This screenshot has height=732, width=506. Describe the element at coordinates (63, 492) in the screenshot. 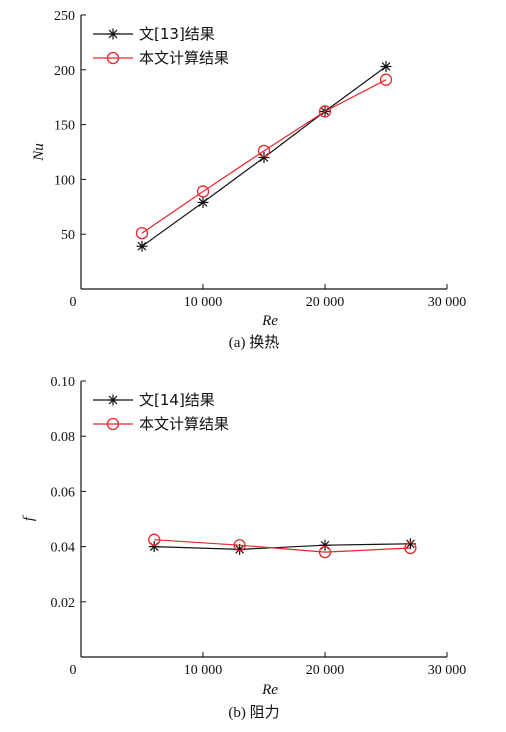

I see `y-tick-label: 0.06` at that location.